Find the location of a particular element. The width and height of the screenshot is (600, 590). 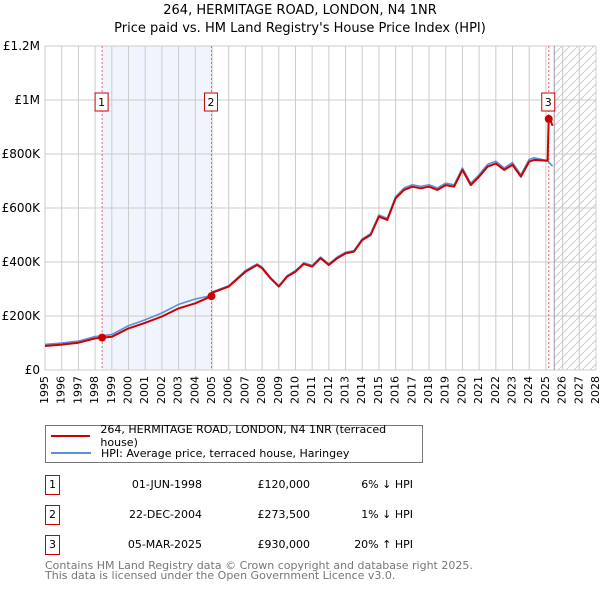

x-tick-label: 2027 is located at coordinates (578, 390).